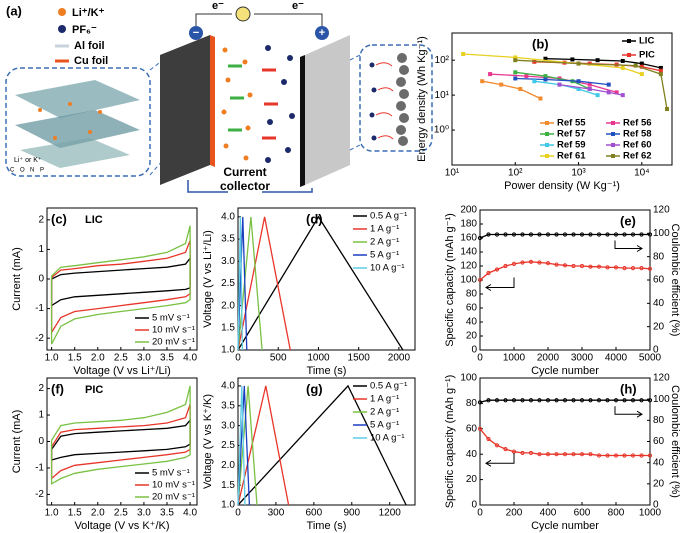  Describe the element at coordinates (276, 513) in the screenshot. I see `x-tick-label: 300` at that location.